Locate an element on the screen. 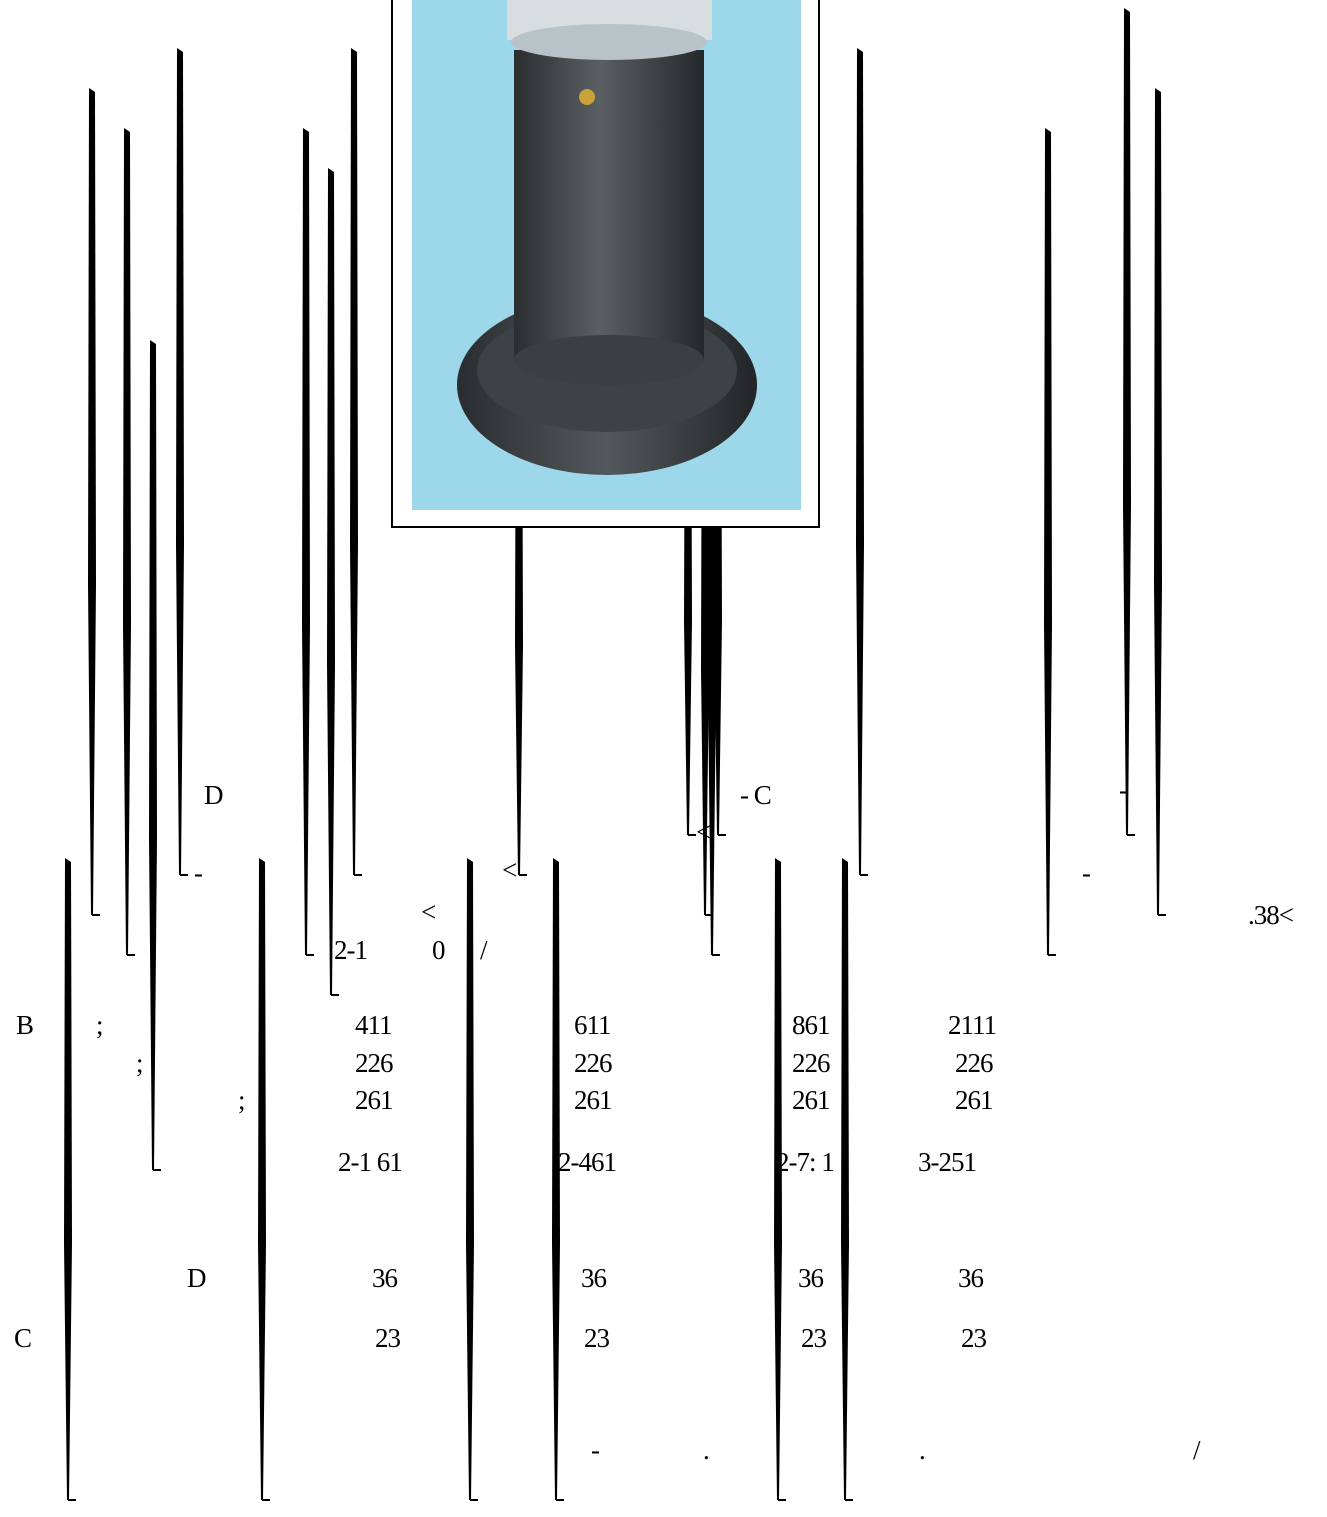  table-cell: 861 is located at coordinates (811, 1025).